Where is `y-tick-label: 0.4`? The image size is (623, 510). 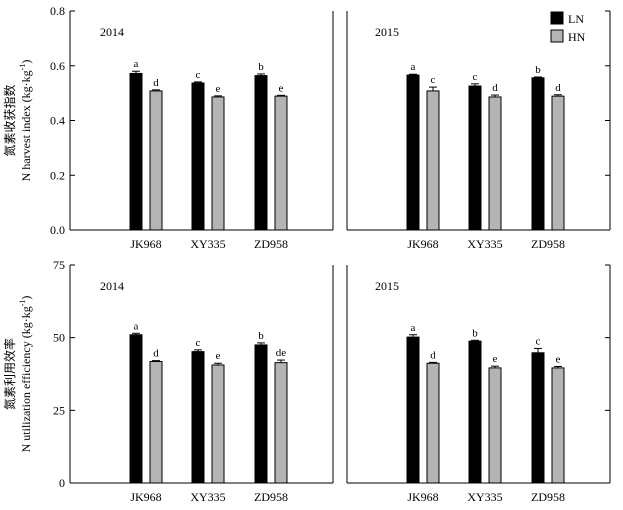
y-tick-label: 0.4 is located at coordinates (57, 121).